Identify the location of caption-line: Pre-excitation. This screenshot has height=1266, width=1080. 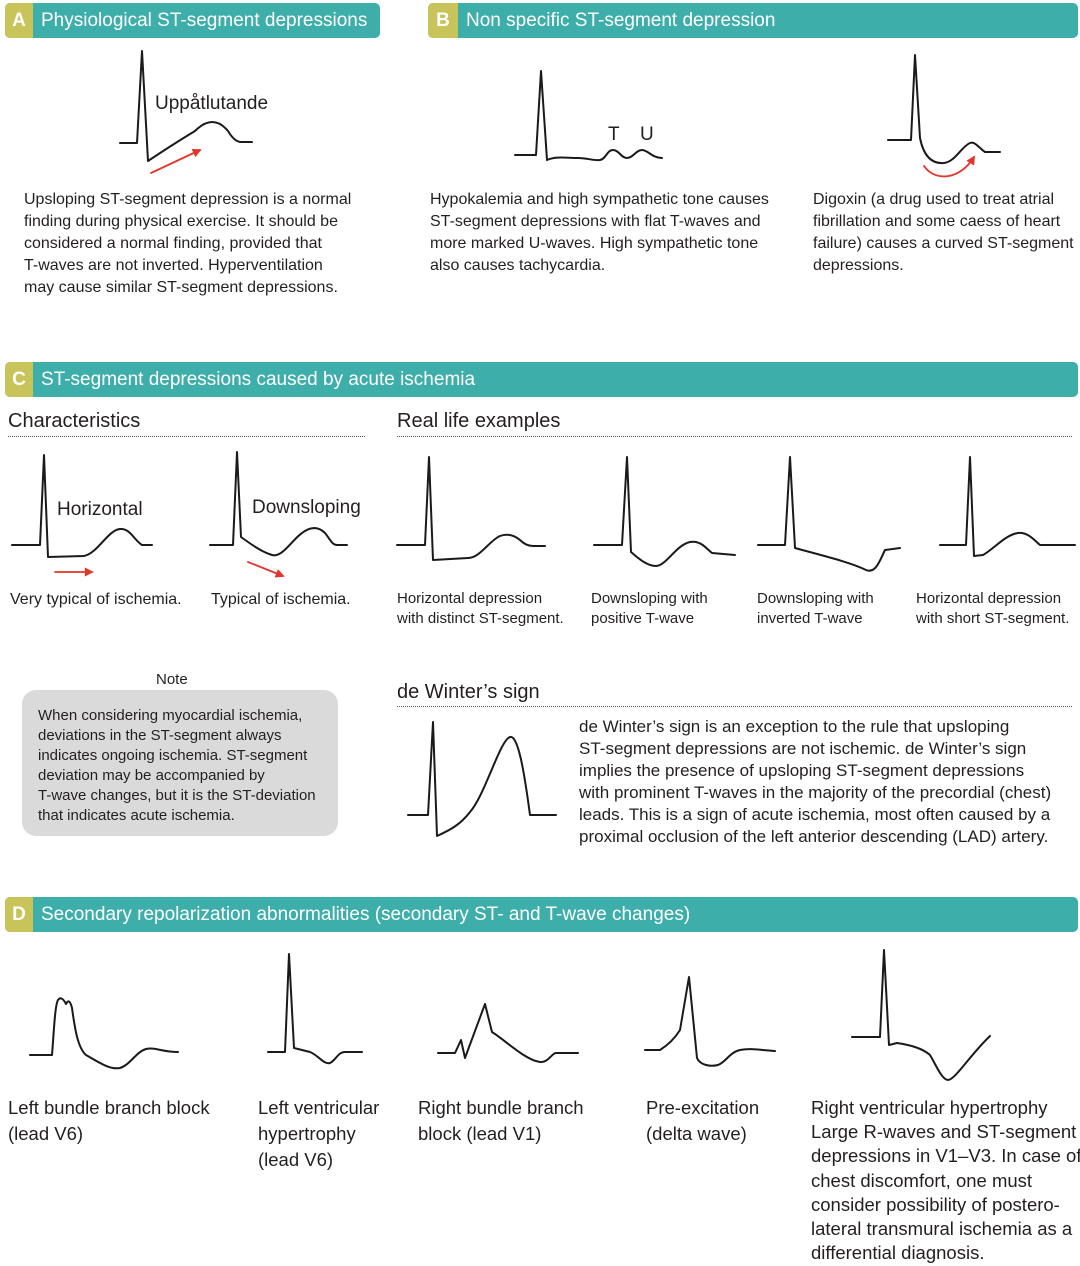
(703, 1107).